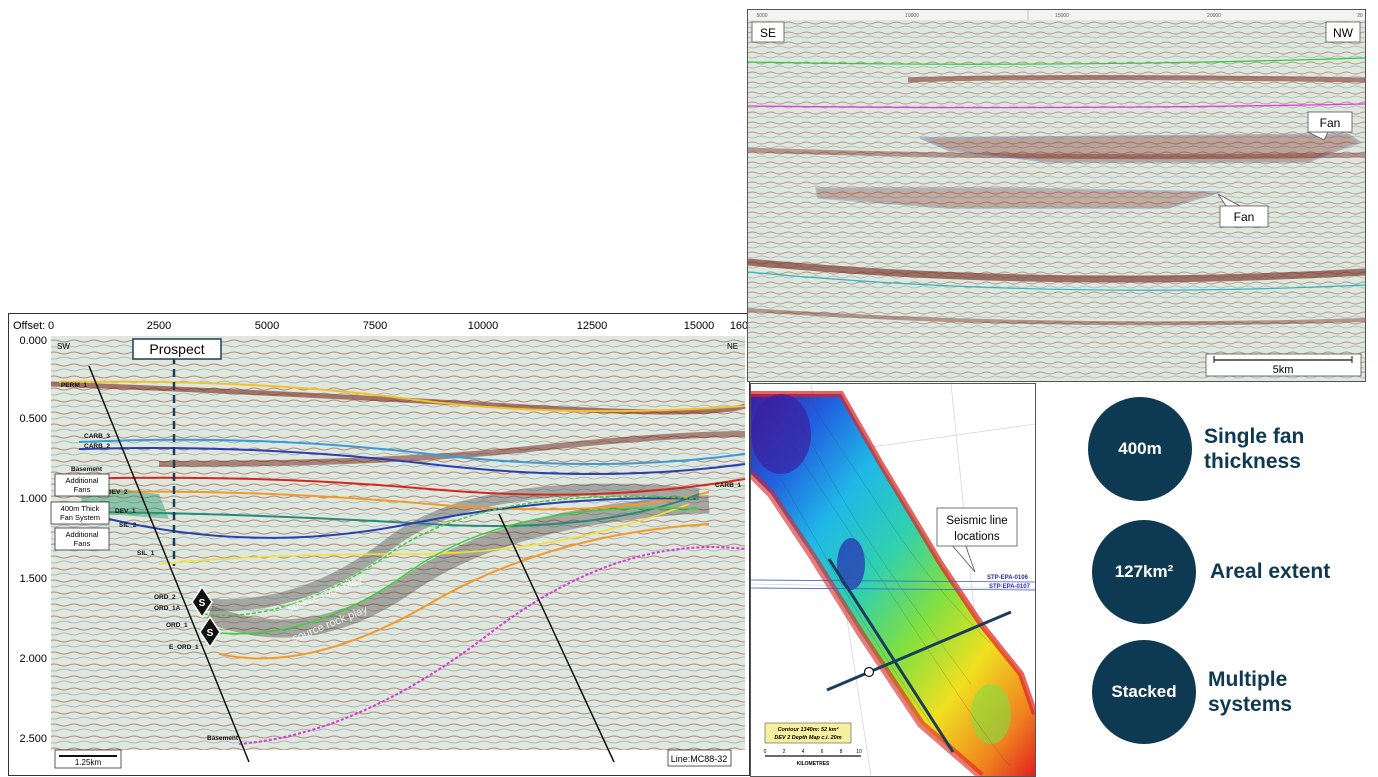 The image size is (1378, 777). I want to click on scale-bar: 1.25km, so click(88, 759).